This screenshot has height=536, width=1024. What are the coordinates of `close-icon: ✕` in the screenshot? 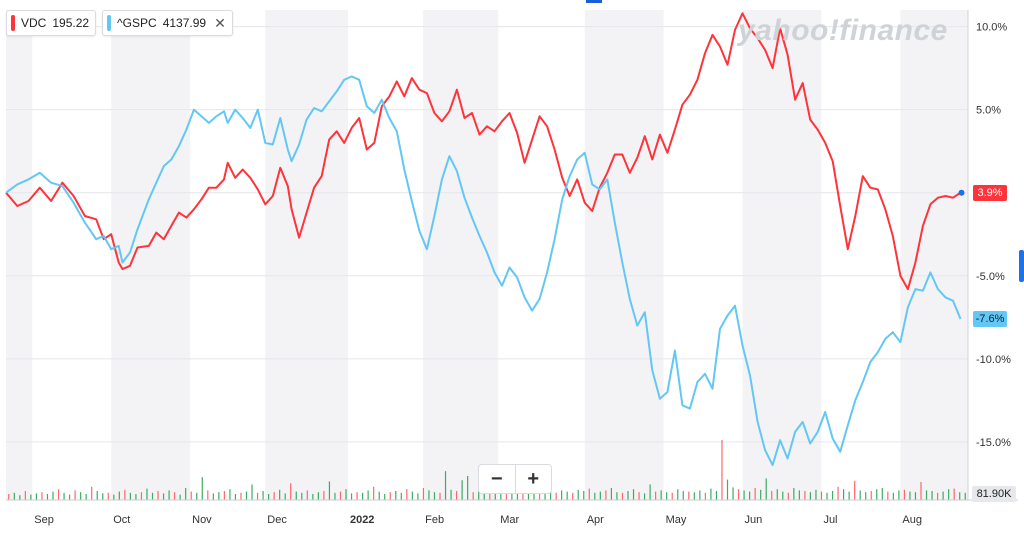 It's located at (220, 22).